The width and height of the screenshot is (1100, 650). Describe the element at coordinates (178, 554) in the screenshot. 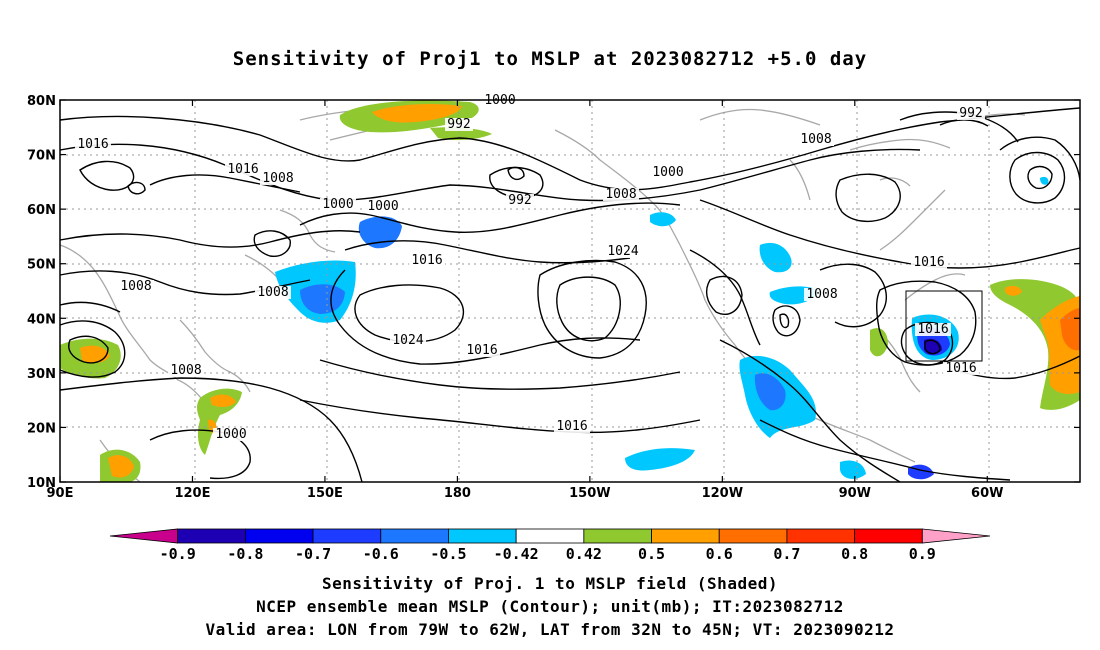

I see `colorbar-label: -0.9` at that location.